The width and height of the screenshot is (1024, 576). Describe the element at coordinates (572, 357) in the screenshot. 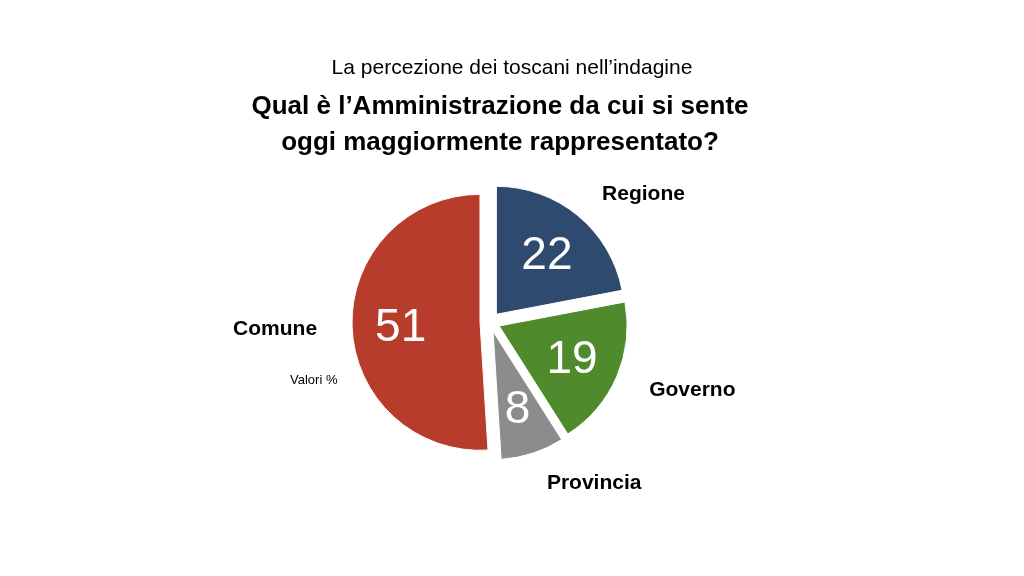

I see `data-label: 19` at that location.